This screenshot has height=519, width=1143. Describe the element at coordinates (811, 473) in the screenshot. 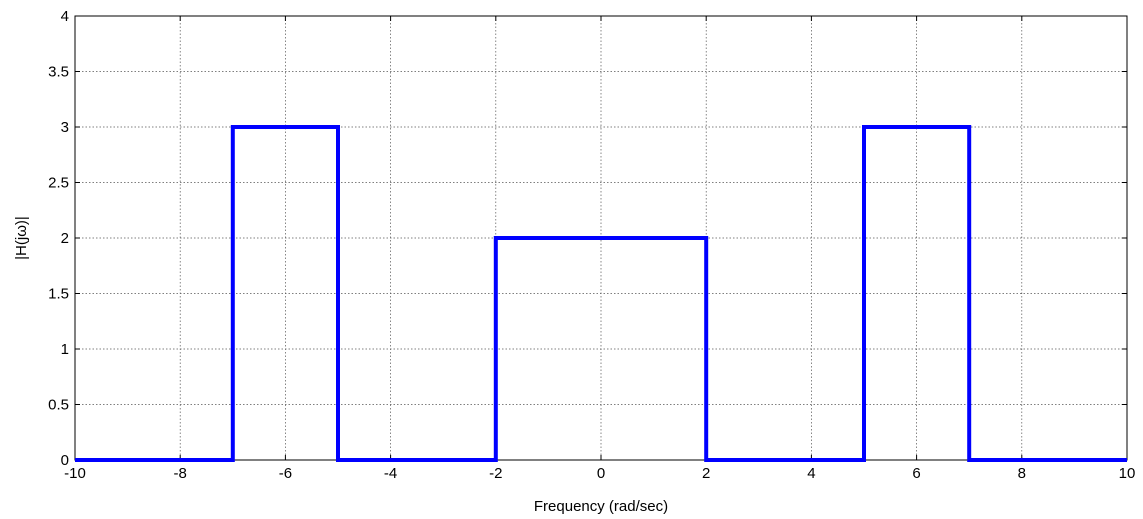

I see `x-tick-label: 4` at that location.